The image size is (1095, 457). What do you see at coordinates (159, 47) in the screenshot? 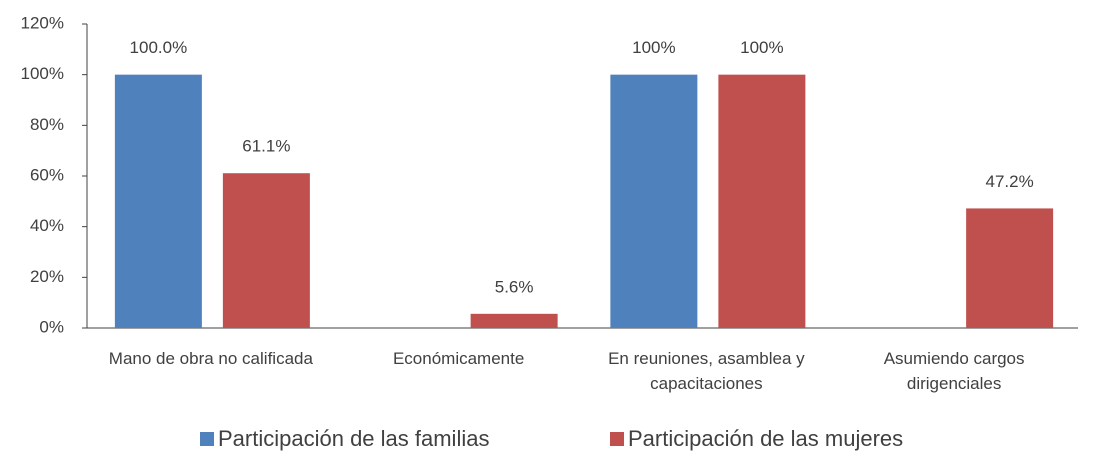
I see `value-label: 100.0%` at bounding box center [159, 47].